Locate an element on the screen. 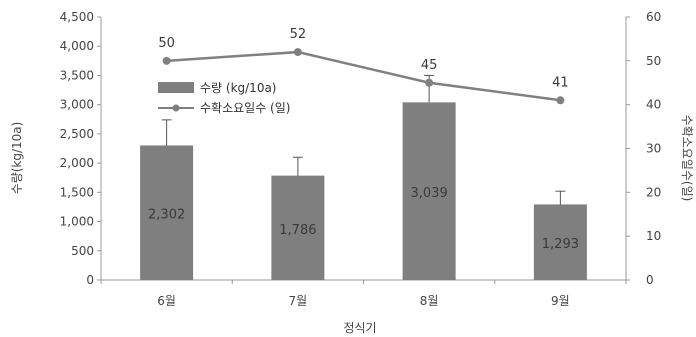 This screenshot has width=696, height=337. y-right-tick-label: 20 is located at coordinates (653, 192).